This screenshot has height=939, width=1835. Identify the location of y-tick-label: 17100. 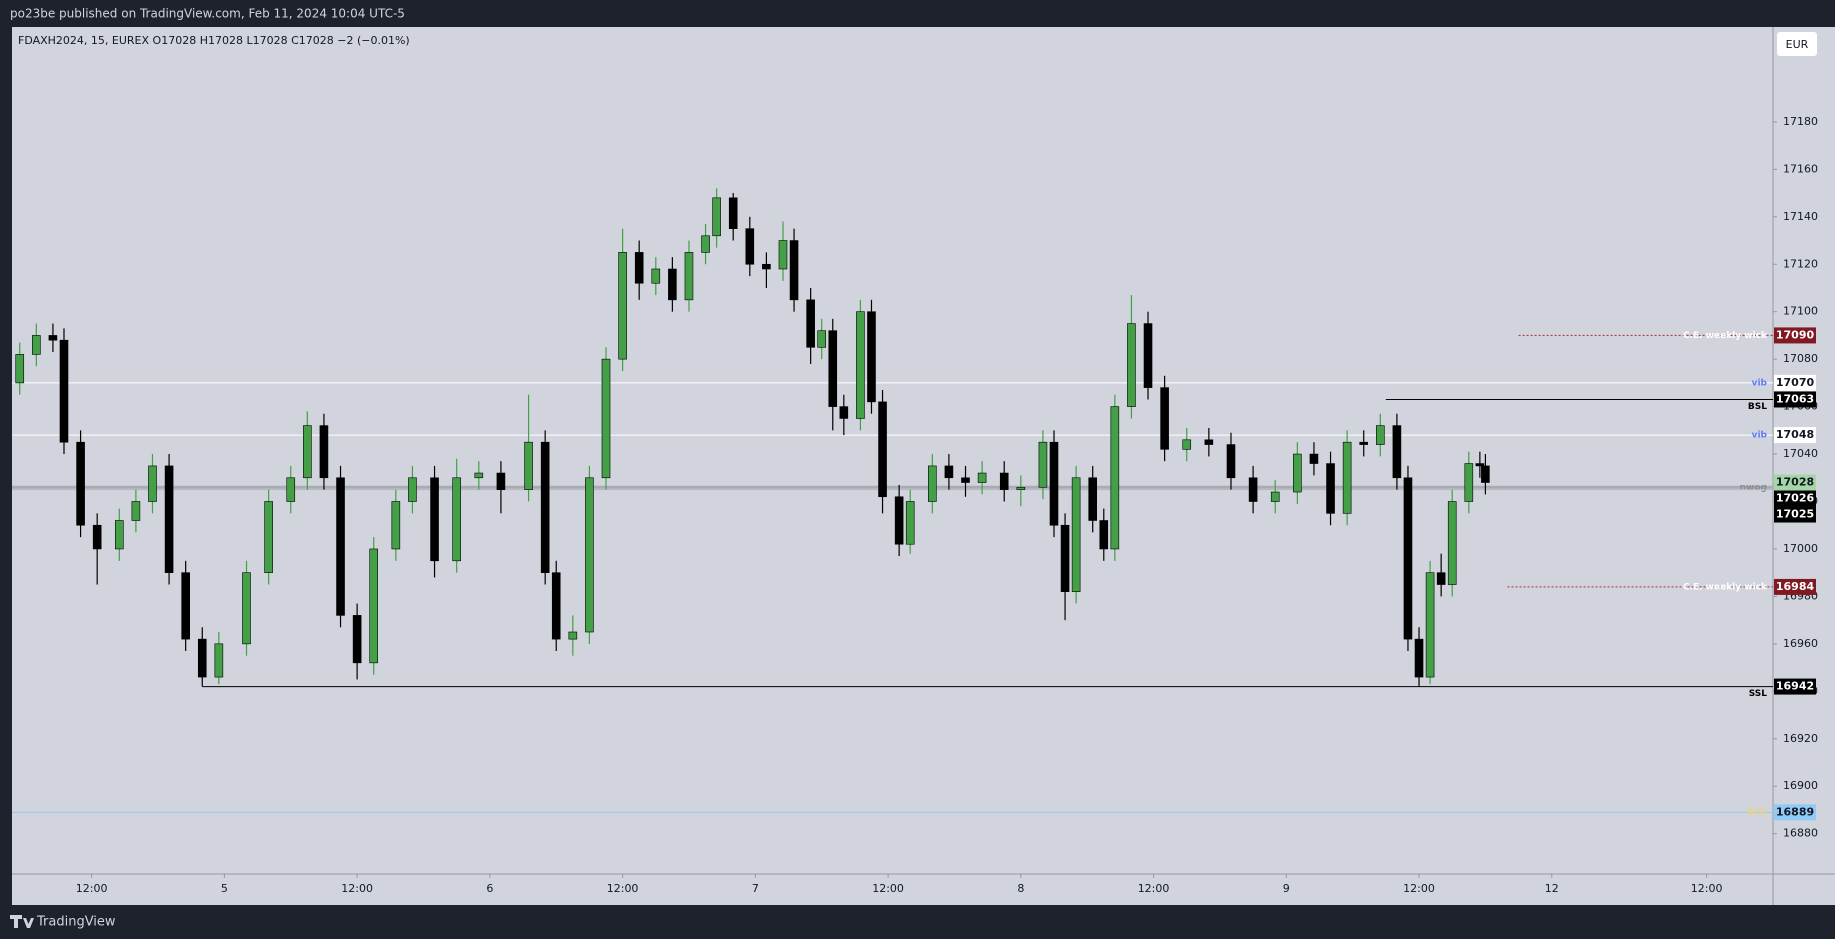
(1800, 311).